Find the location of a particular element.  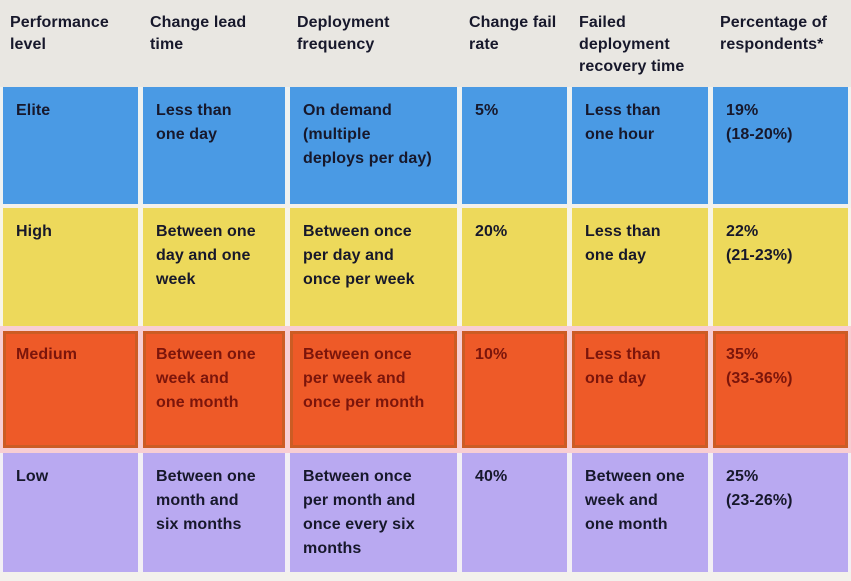

cell-low-failed-deployment-recovery-time: Between one week and one month is located at coordinates (640, 512).